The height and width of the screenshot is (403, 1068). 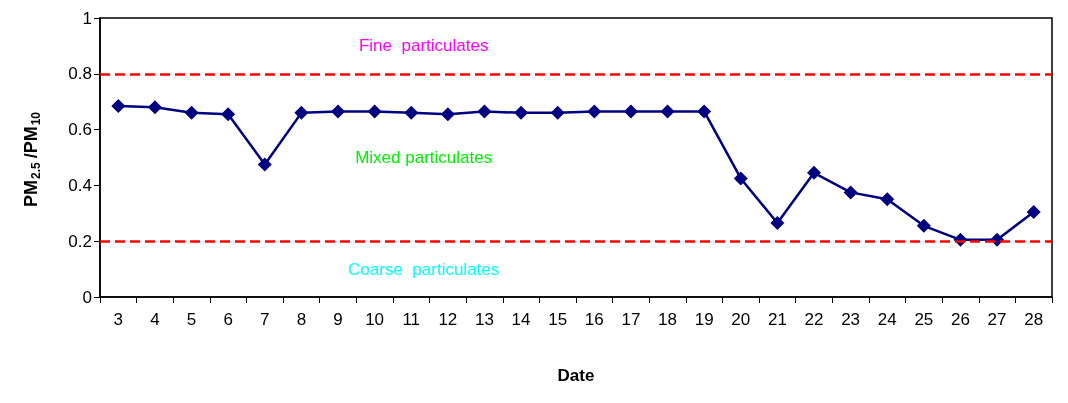 I want to click on y-tick-label: 0, so click(x=87, y=297).